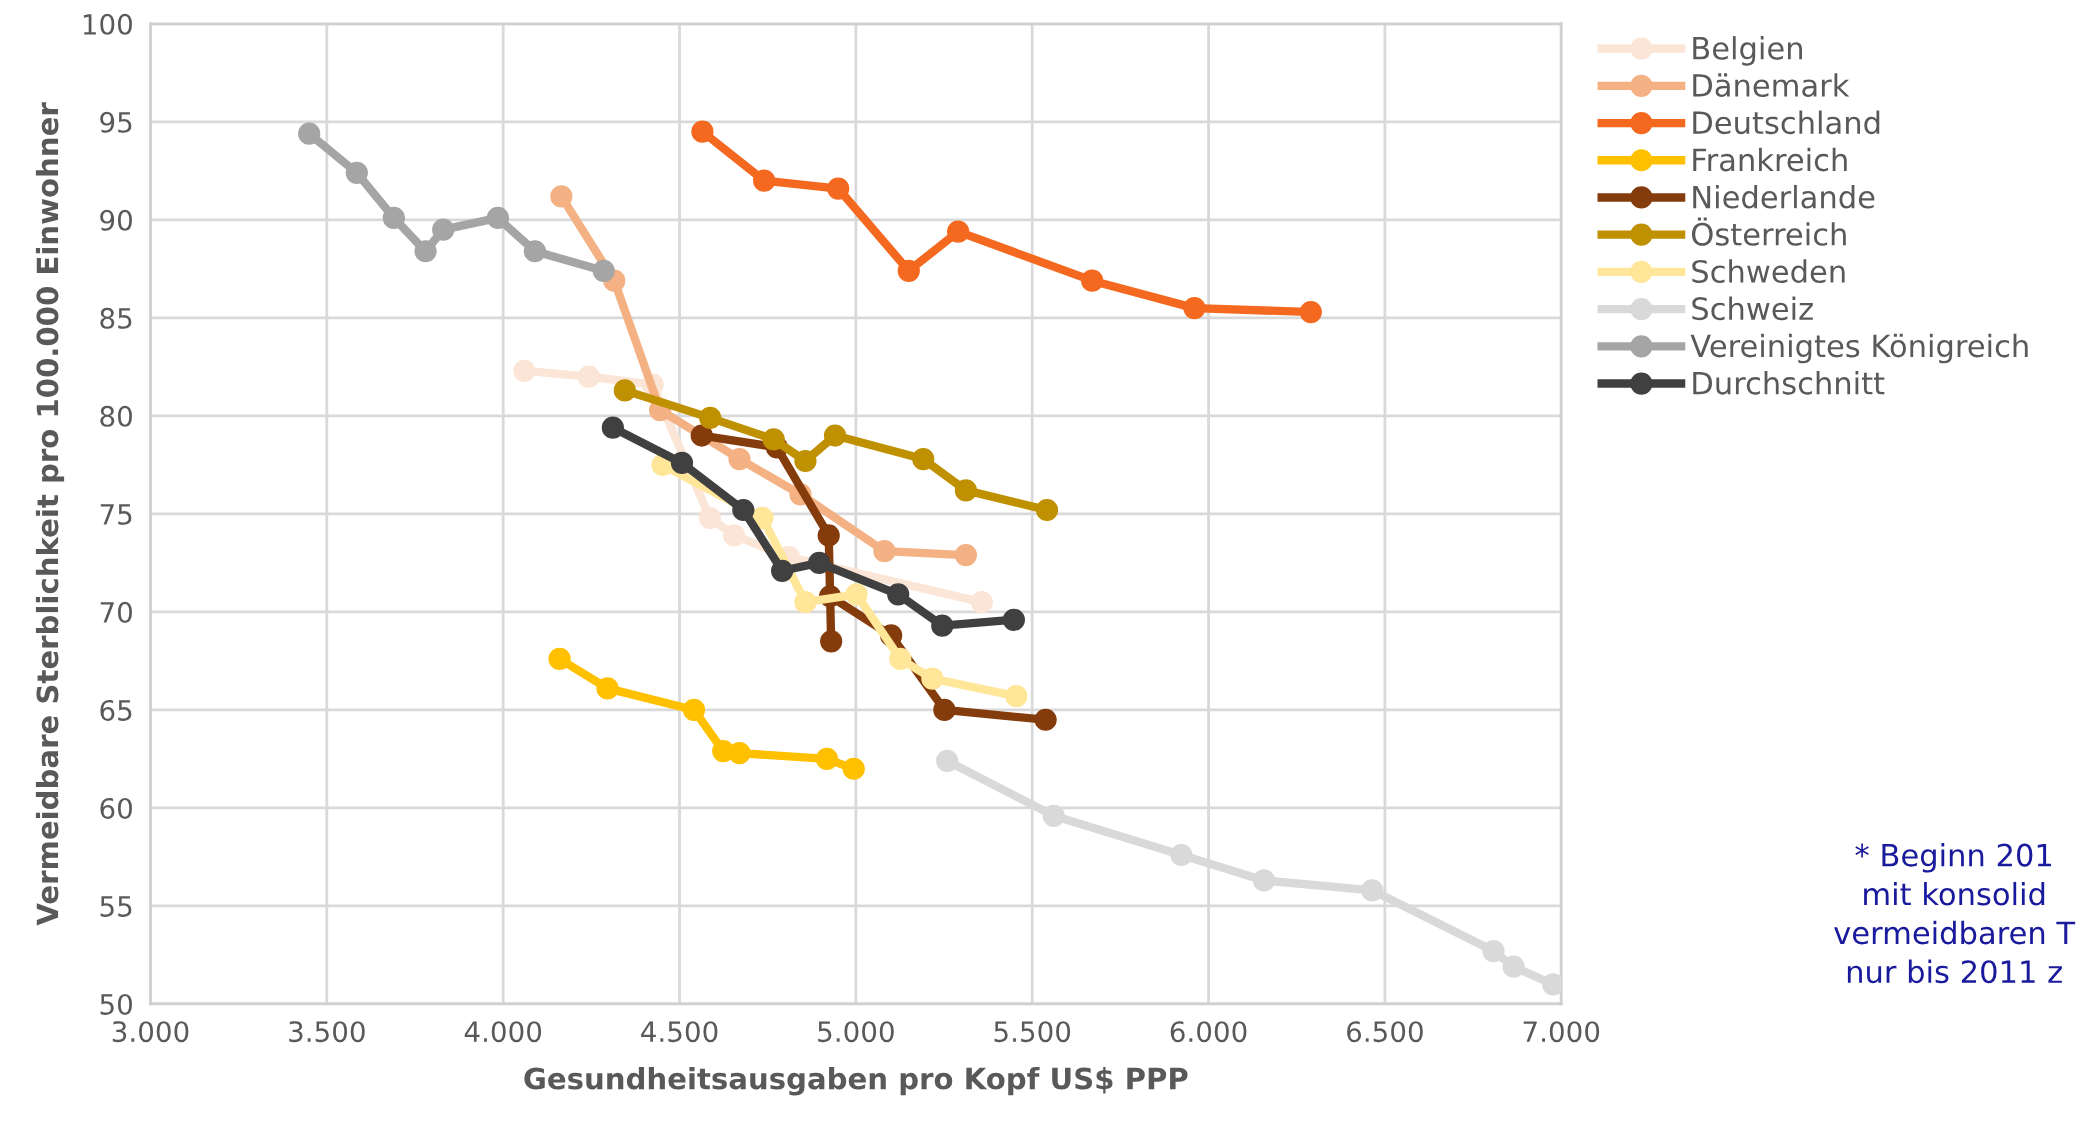 Image resolution: width=2090 pixels, height=1137 pixels. I want to click on y-tick-label: 50, so click(116, 1004).